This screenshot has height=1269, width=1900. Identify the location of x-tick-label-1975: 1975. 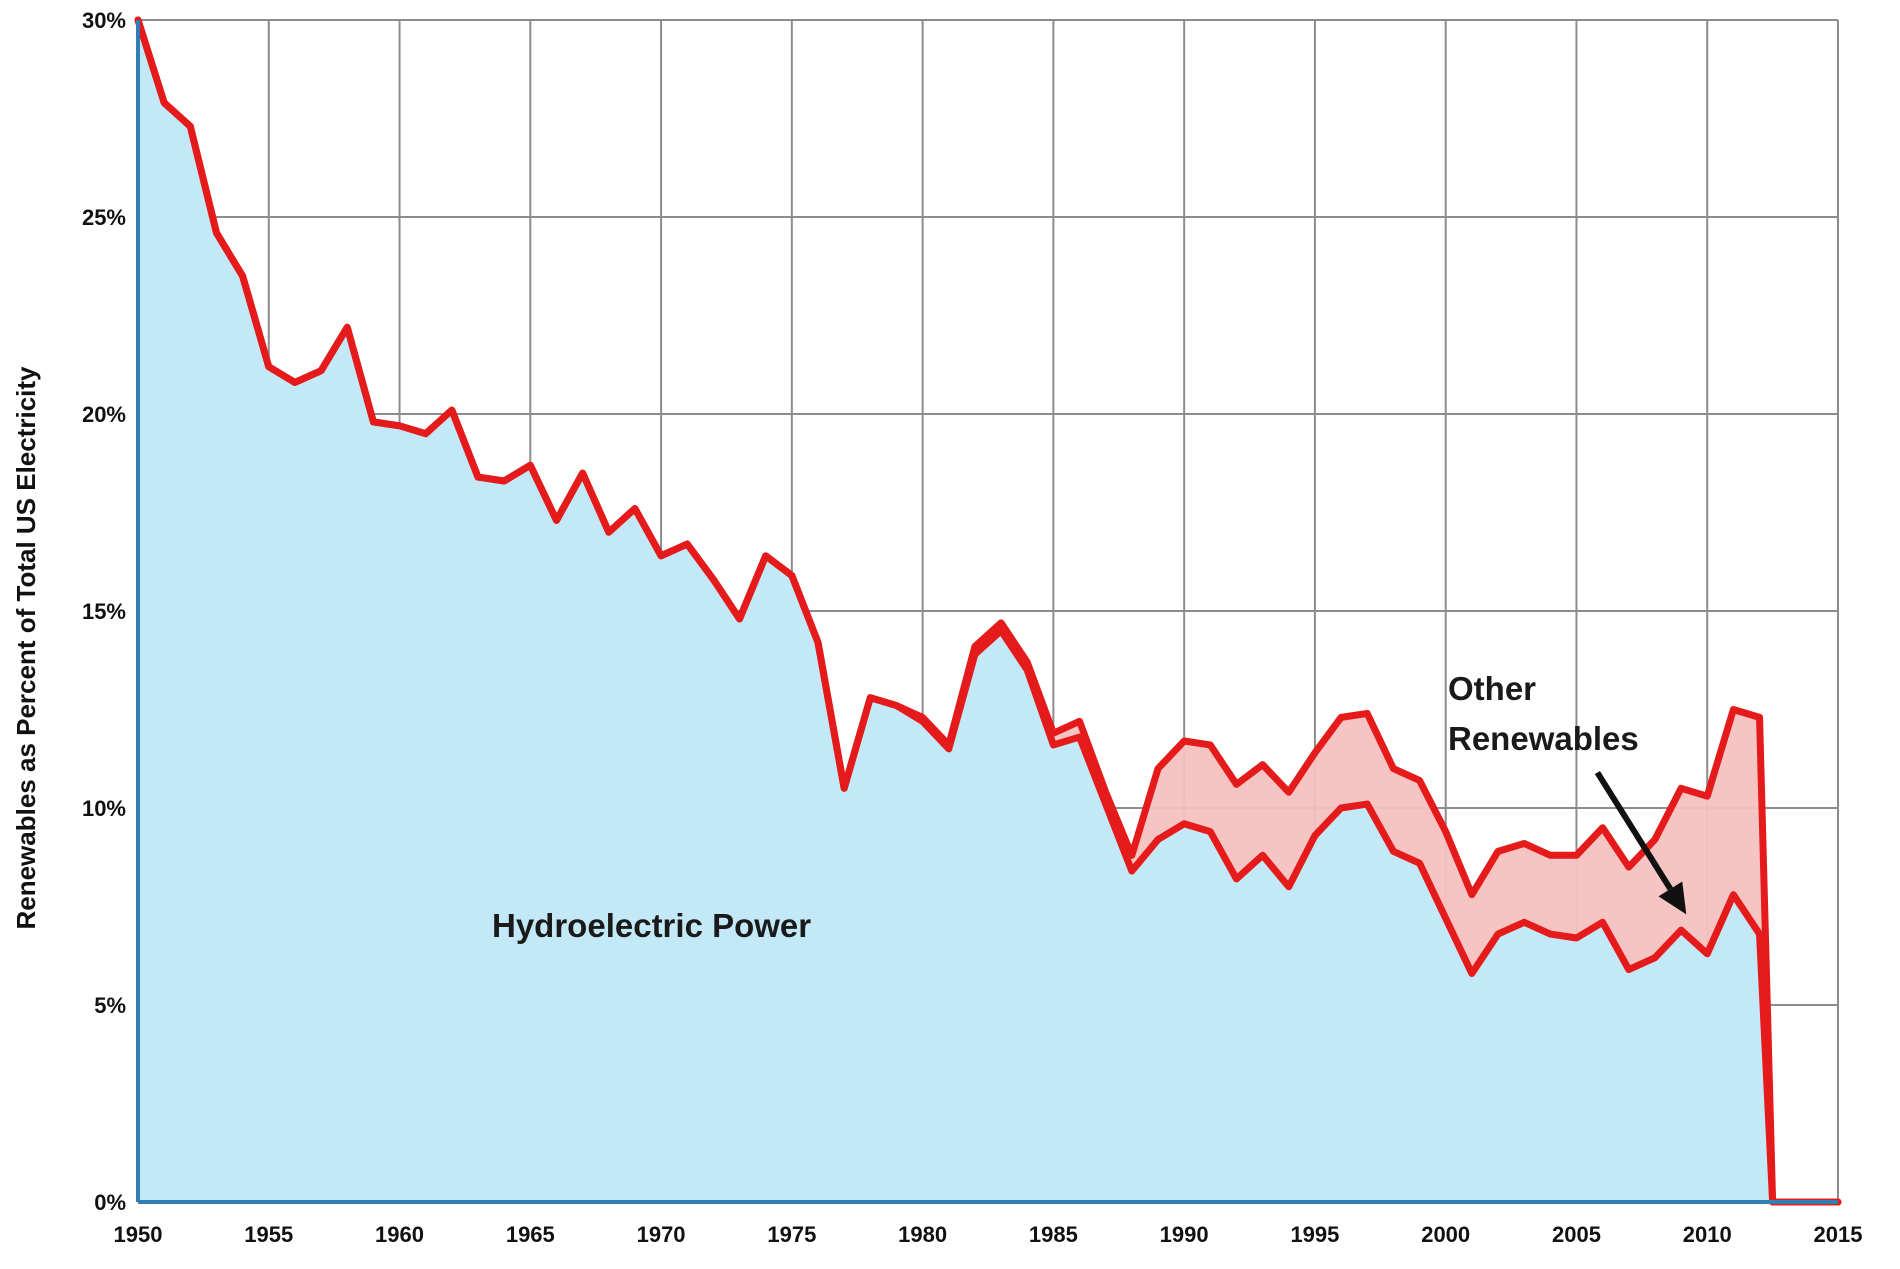
(791, 1234).